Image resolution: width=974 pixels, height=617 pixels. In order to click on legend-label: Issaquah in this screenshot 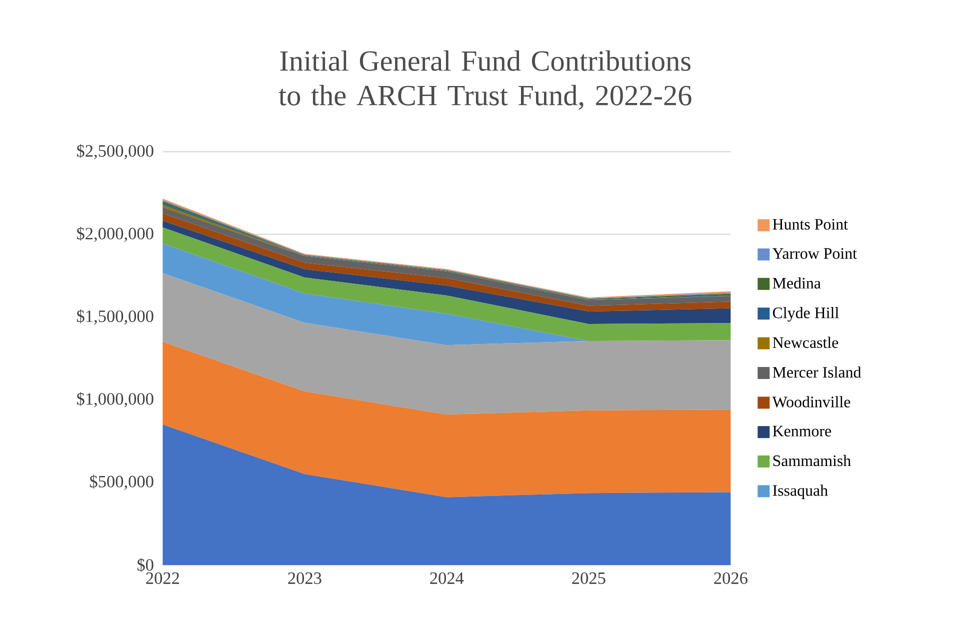, I will do `click(800, 492)`.